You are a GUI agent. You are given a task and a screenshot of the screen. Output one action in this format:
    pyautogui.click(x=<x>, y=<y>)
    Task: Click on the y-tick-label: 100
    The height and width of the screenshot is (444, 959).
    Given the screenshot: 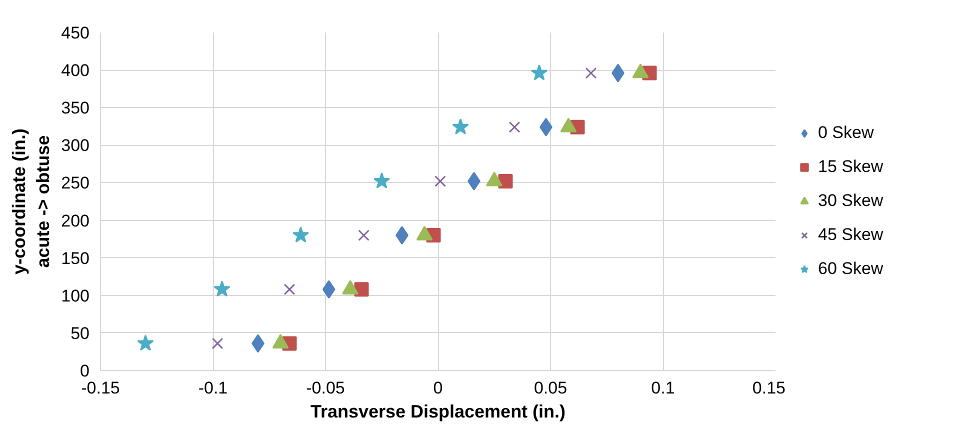 What is the action you would take?
    pyautogui.click(x=75, y=296)
    